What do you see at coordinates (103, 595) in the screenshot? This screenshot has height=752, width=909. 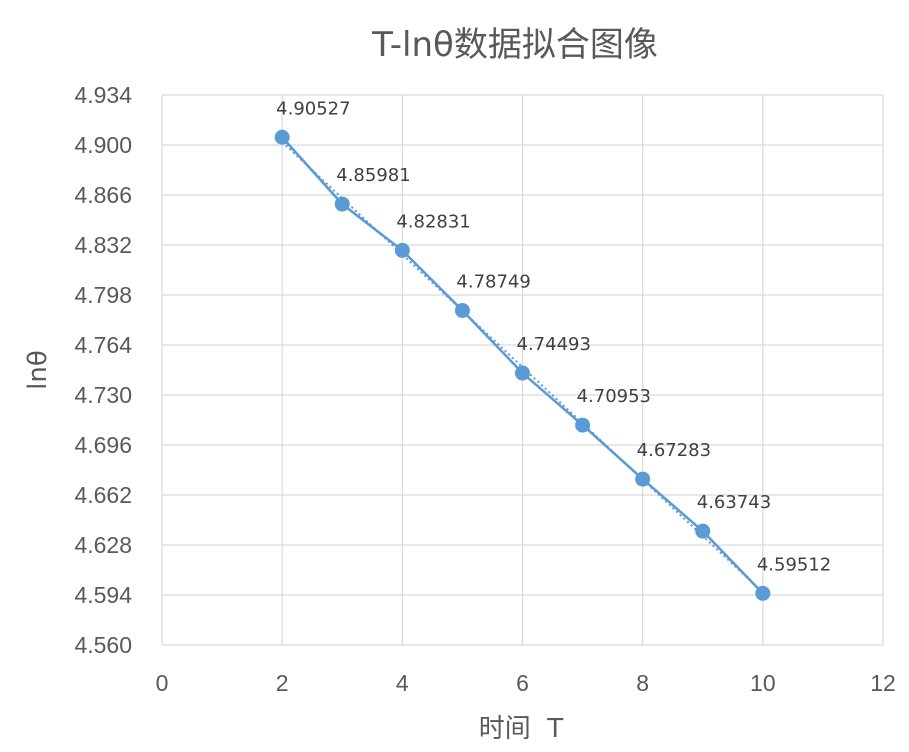 I see `y-tick-label: 4.594` at bounding box center [103, 595].